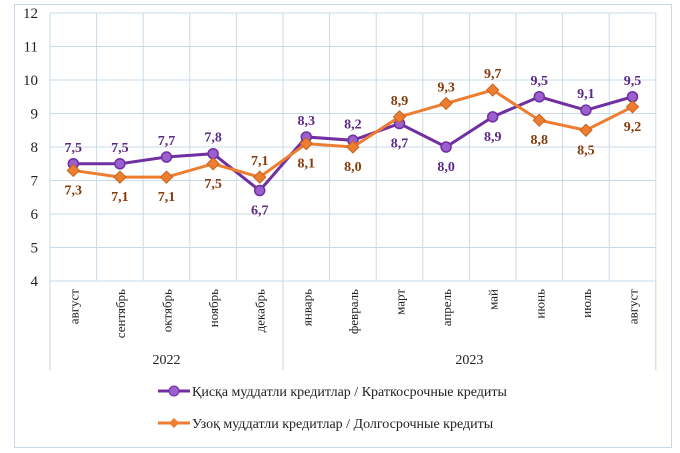 Image resolution: width=680 pixels, height=453 pixels. Describe the element at coordinates (353, 311) in the screenshot. I see `x-tick-label: февраль` at that location.